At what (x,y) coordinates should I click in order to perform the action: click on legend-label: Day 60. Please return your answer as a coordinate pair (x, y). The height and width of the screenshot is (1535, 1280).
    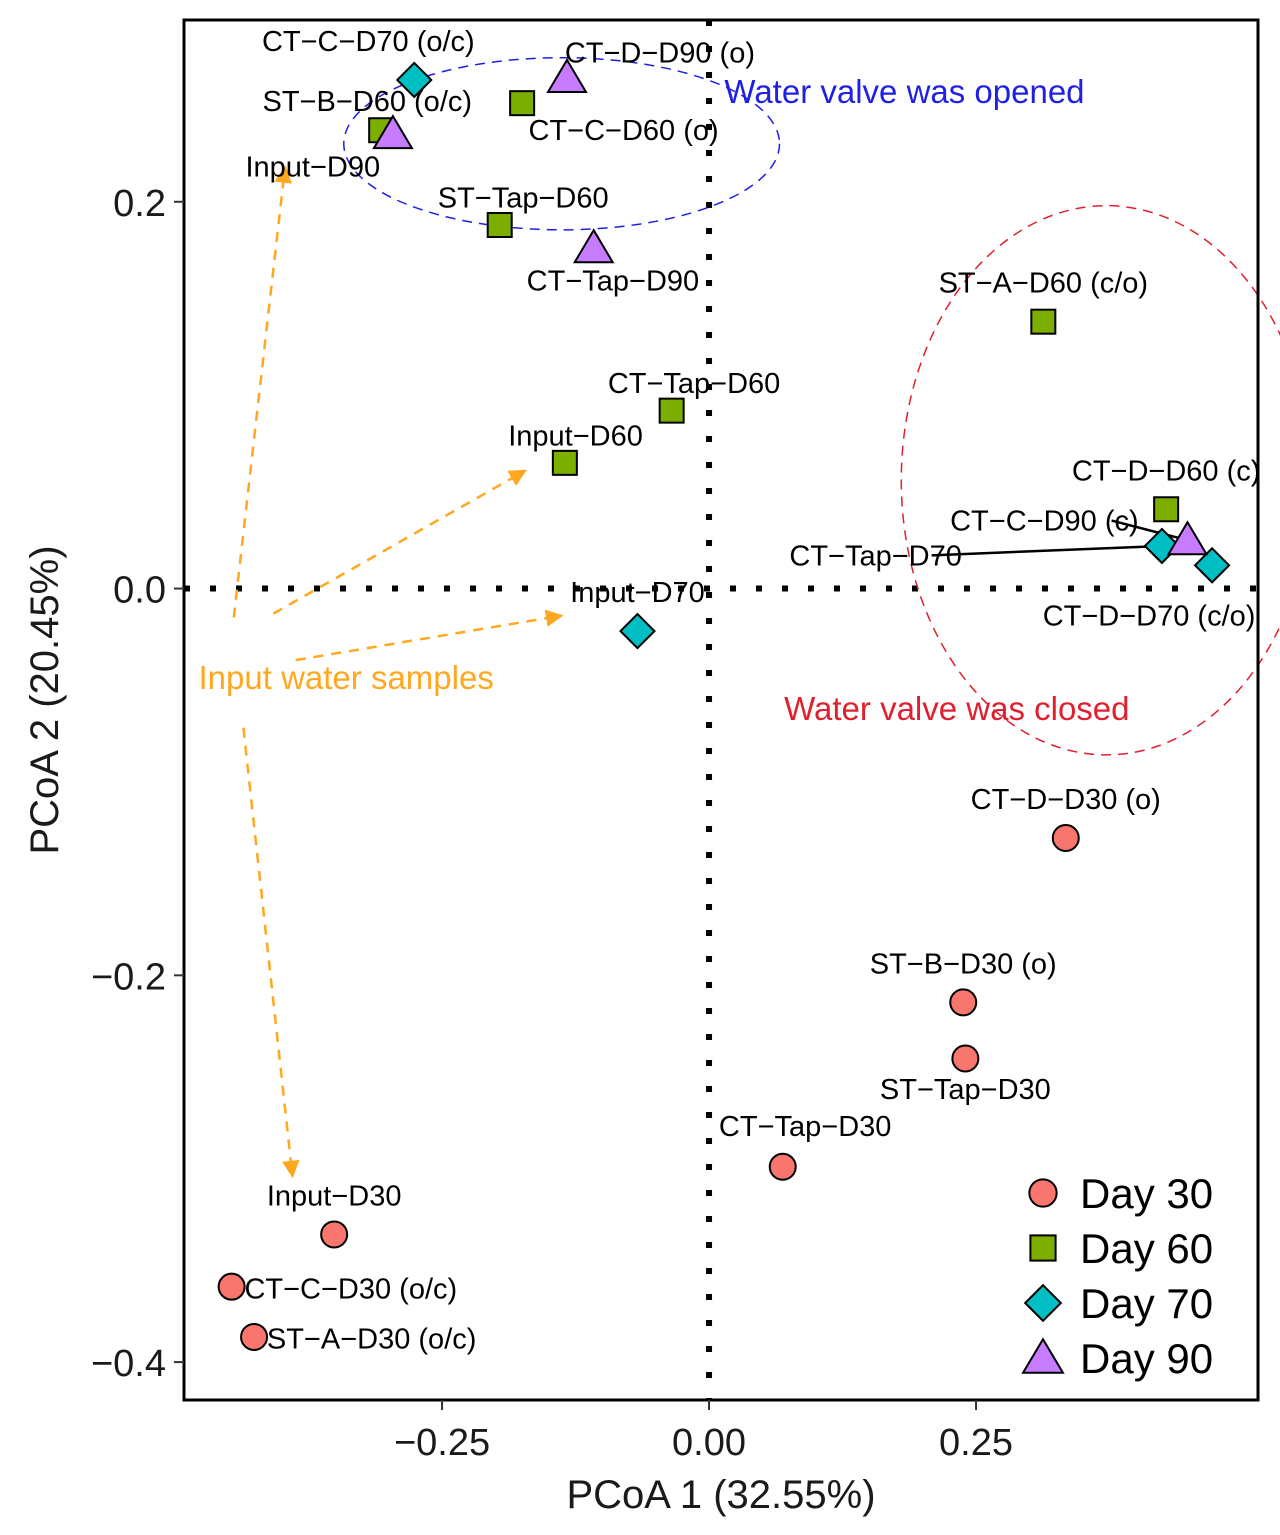
    Looking at the image, I should click on (1146, 1248).